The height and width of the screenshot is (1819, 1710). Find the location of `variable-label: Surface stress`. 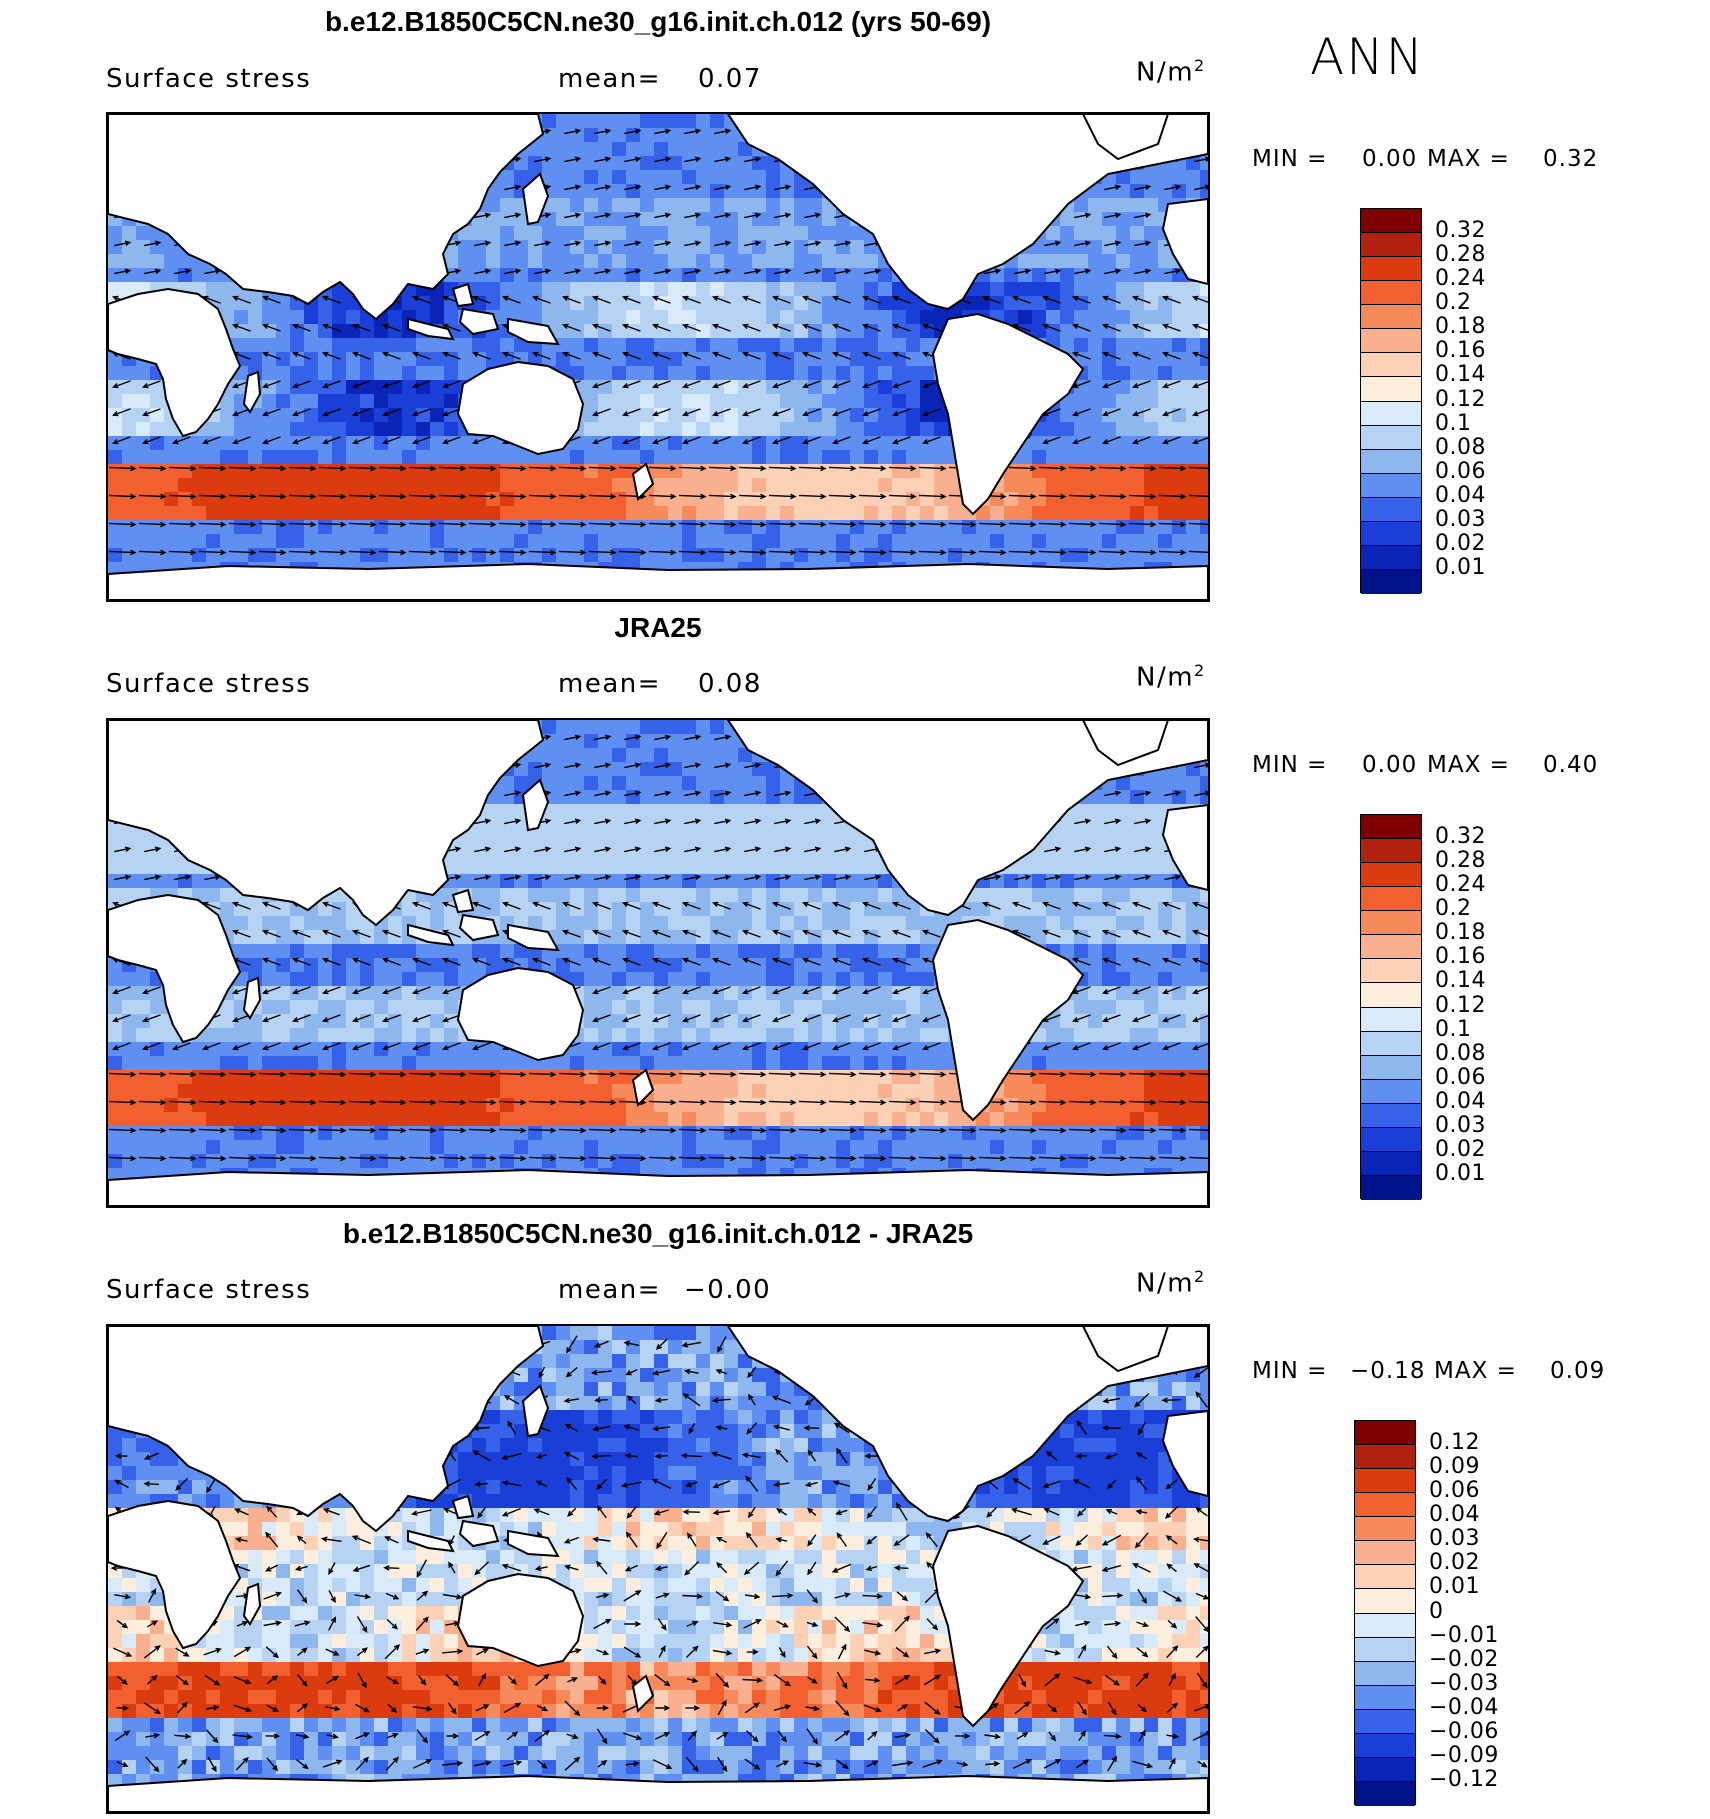

variable-label: Surface stress is located at coordinates (209, 684).